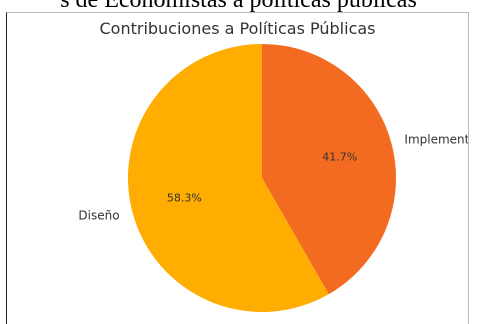  Describe the element at coordinates (237, 28) in the screenshot. I see `chart-title: Contribuciones a Políticas Públicas` at that location.